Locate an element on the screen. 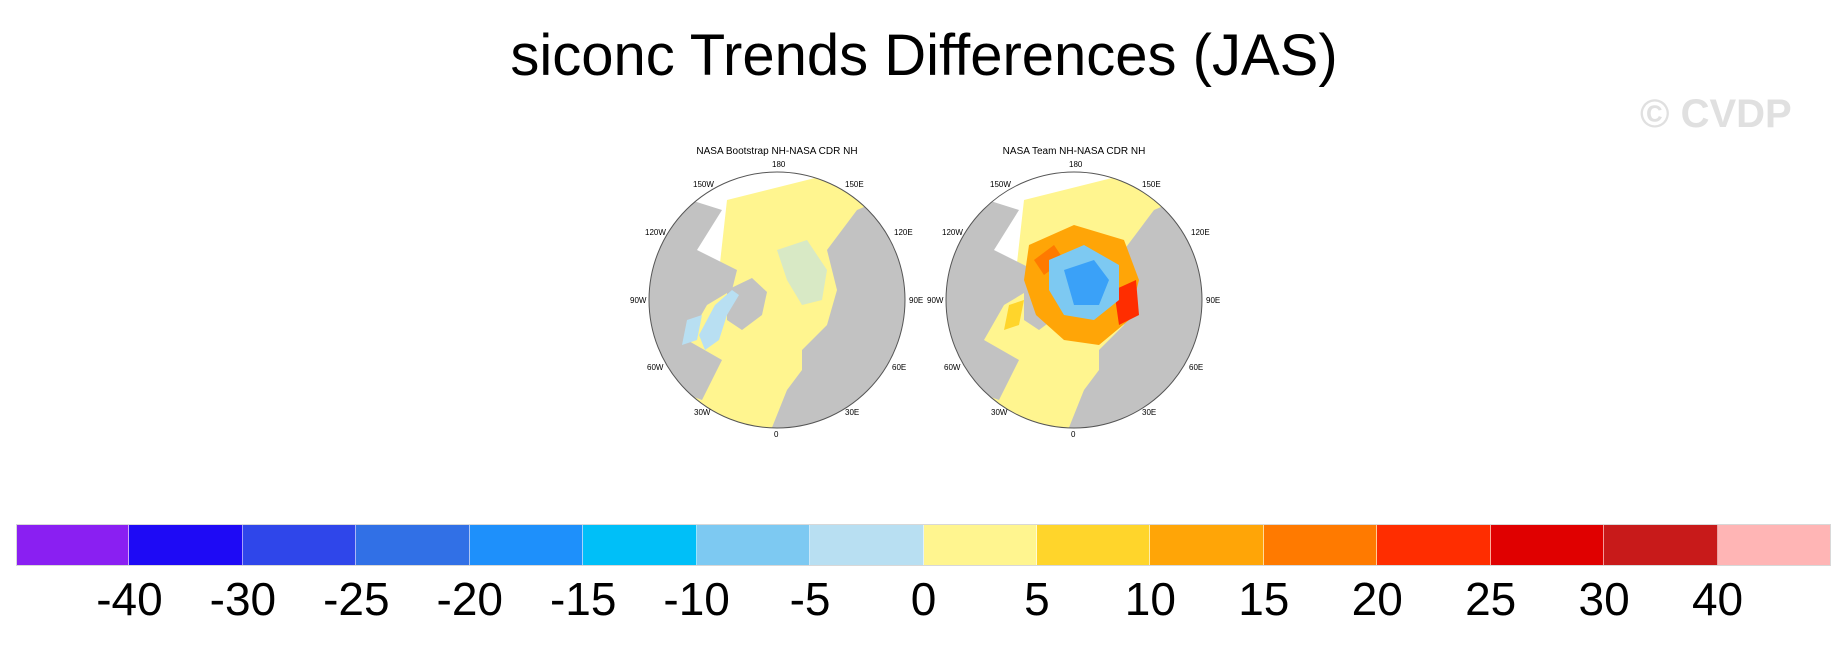 The height and width of the screenshot is (649, 1848). colorbar-tick-label: 5 is located at coordinates (1037, 599).